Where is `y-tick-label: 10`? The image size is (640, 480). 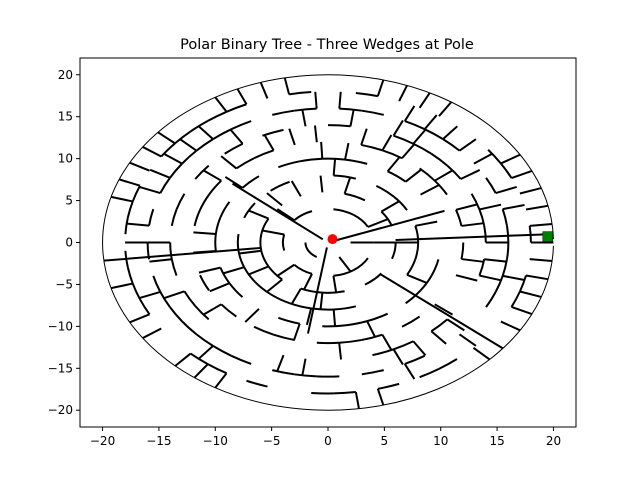 y-tick-label: 10 is located at coordinates (65, 159).